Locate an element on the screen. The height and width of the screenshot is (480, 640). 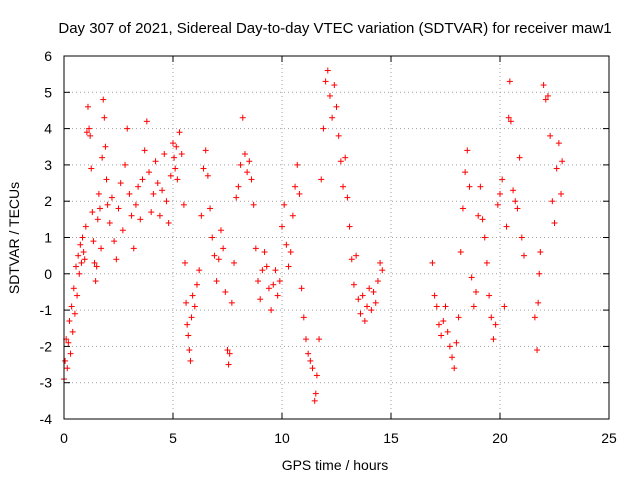
y-tick-label: 5 is located at coordinates (48, 92).